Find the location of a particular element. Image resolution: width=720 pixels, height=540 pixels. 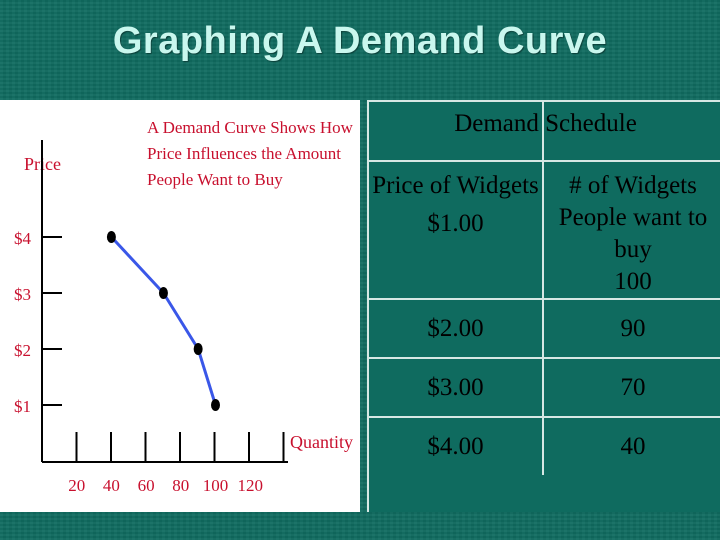

quantity-value: 90 is located at coordinates (631, 328).